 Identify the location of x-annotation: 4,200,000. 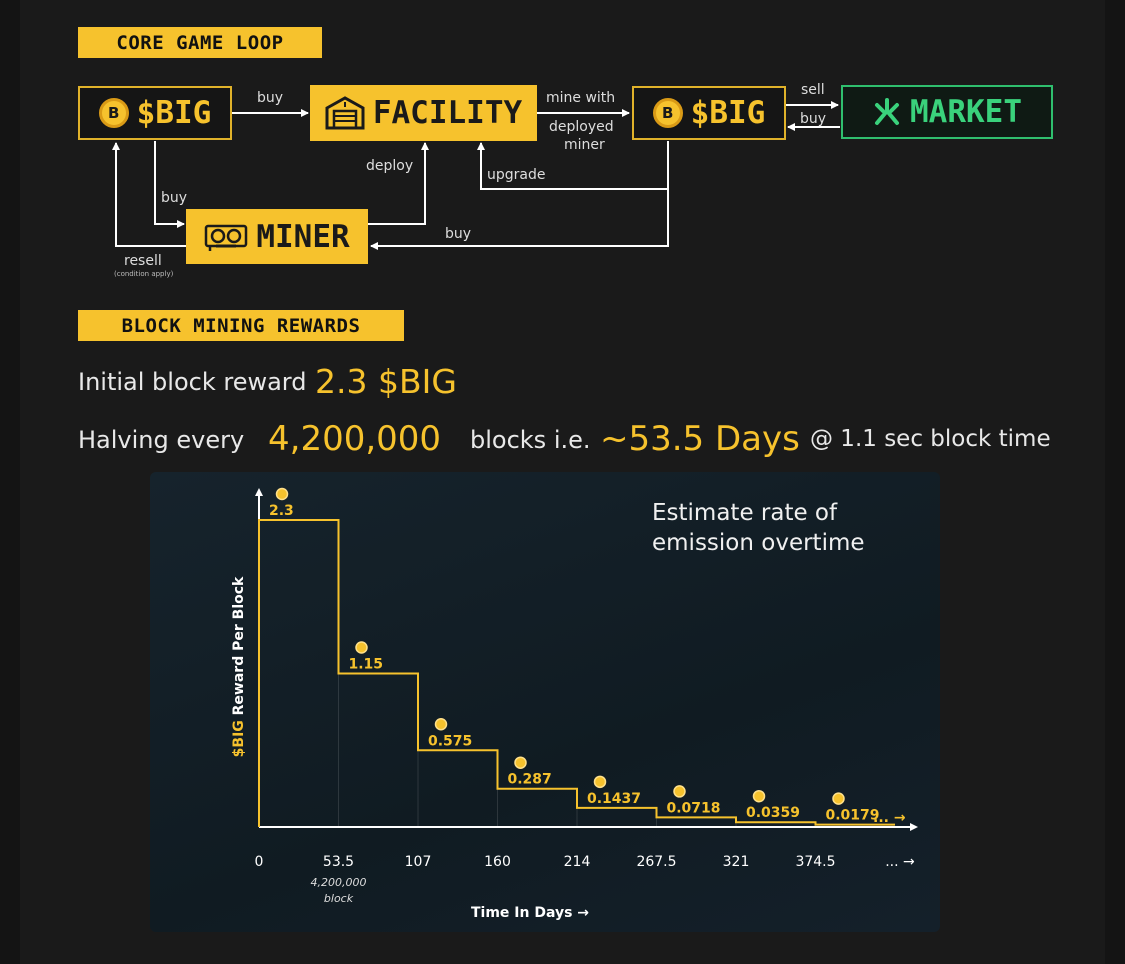
(339, 882).